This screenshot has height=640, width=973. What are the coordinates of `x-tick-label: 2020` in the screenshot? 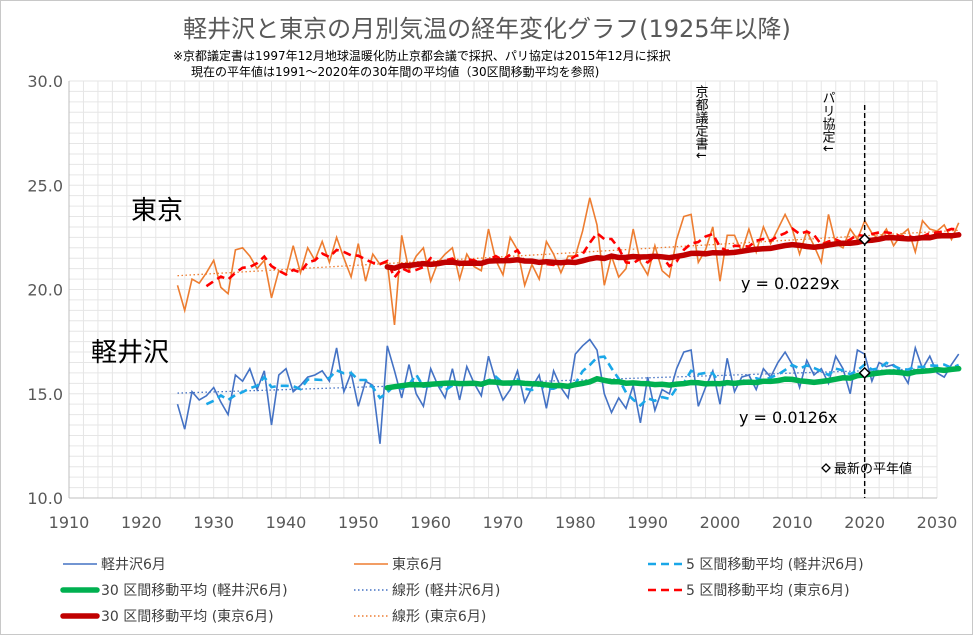 It's located at (864, 522).